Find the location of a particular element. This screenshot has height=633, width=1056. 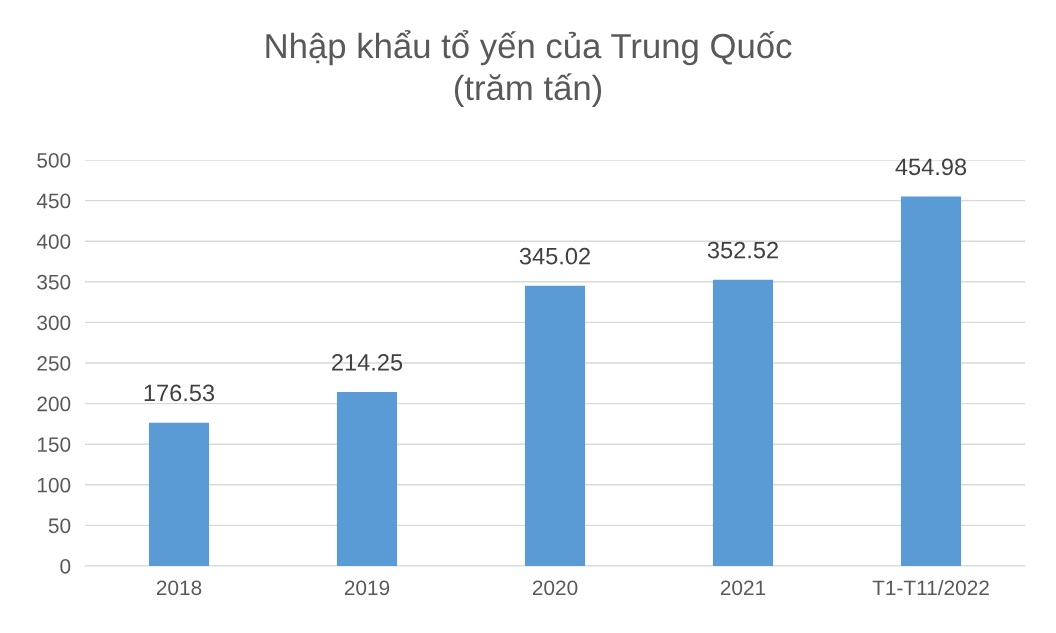

y-tick-label: 150 is located at coordinates (54, 444).